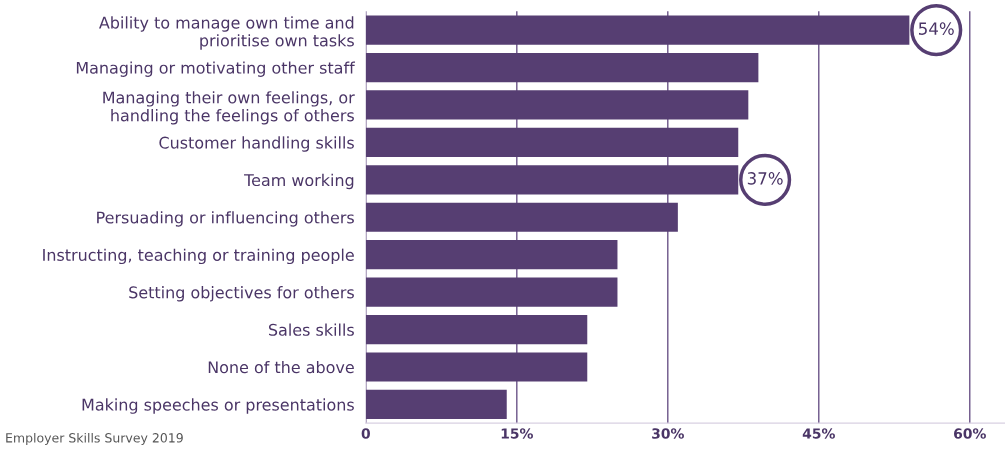 The width and height of the screenshot is (1005, 455). I want to click on y-tick-label: Ability to manage own time and prioritise own tasks, so click(226, 33).